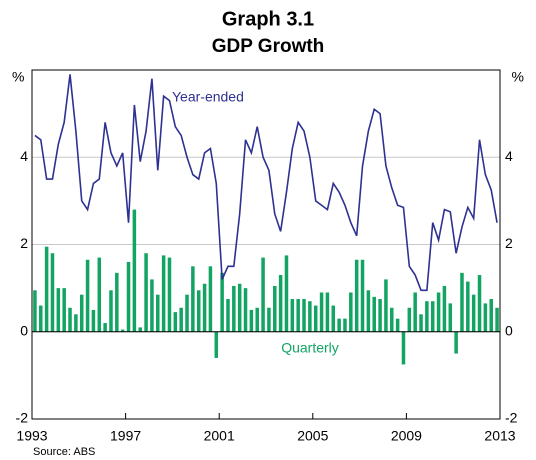 The image size is (536, 460). What do you see at coordinates (310, 348) in the screenshot?
I see `series-label: Quarterly` at bounding box center [310, 348].